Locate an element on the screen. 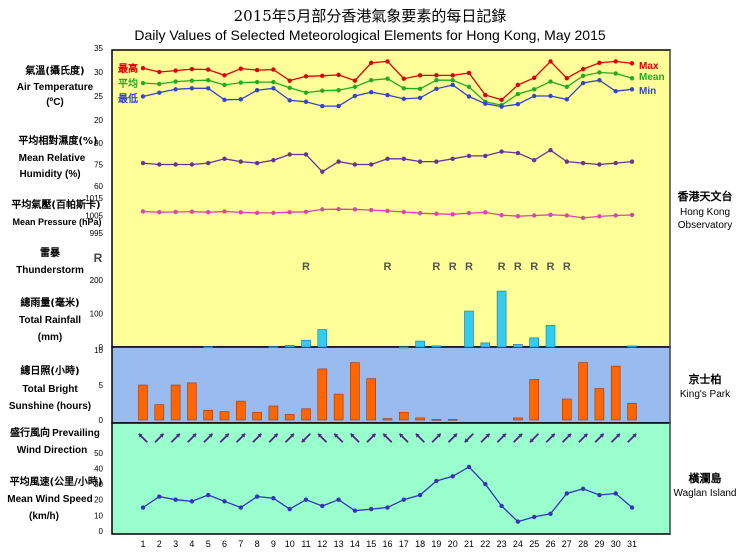 This screenshot has height=555, width=740. sun-label-zh: 總日照(小時) is located at coordinates (49, 370).